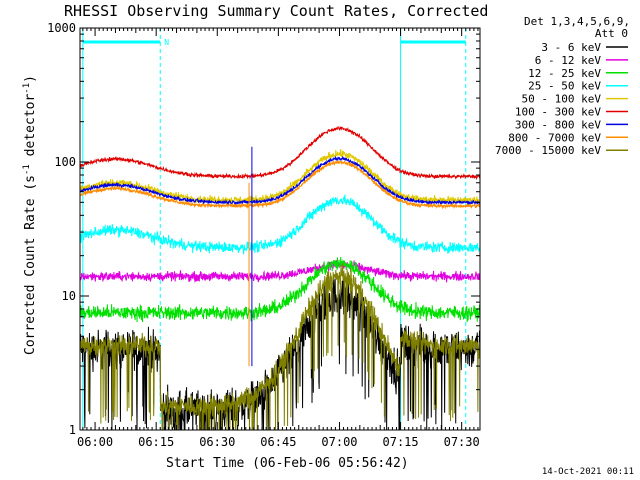 The height and width of the screenshot is (480, 640). Describe the element at coordinates (95, 442) in the screenshot. I see `x-tick-label: 06:00` at that location.